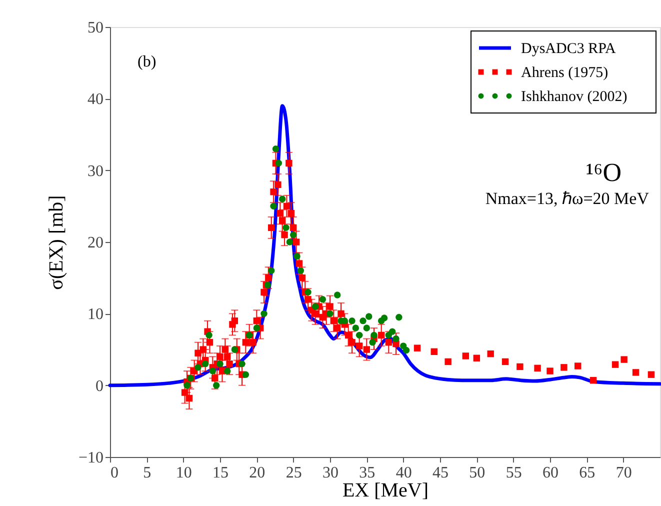  Describe the element at coordinates (404, 473) in the screenshot. I see `x-tick-label: 40` at that location.